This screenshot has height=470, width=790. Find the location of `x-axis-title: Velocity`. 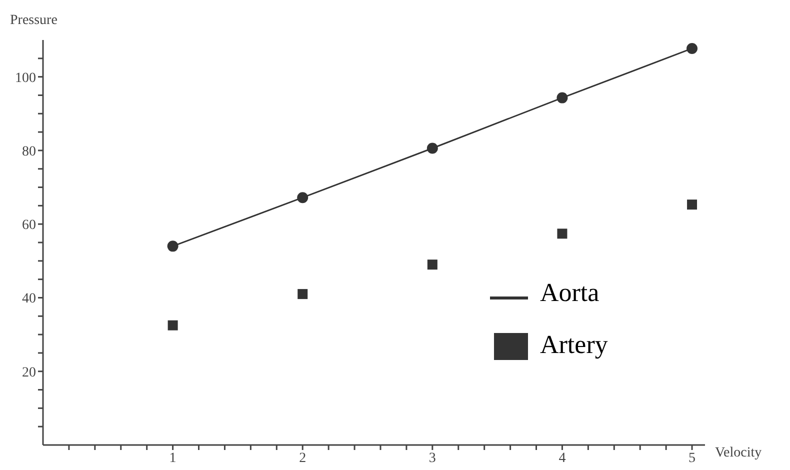

x-axis-title: Velocity is located at coordinates (738, 452).